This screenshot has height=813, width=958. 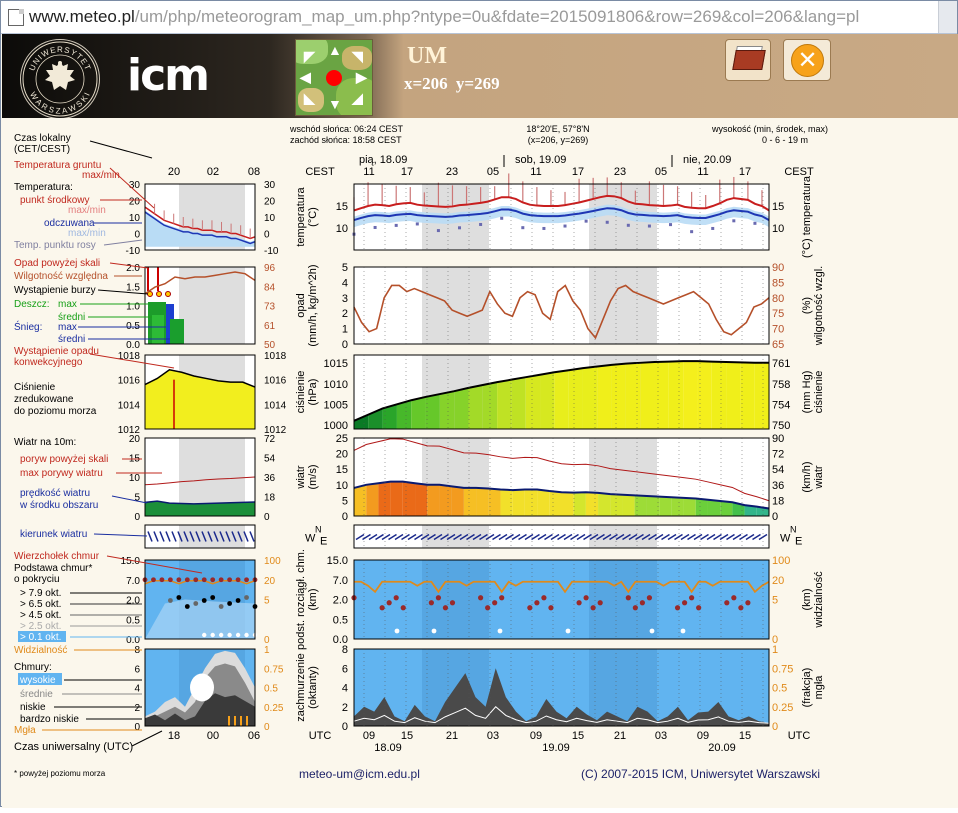 What do you see at coordinates (270, 439) in the screenshot?
I see `legend-wind-tick-right: 72` at bounding box center [270, 439].